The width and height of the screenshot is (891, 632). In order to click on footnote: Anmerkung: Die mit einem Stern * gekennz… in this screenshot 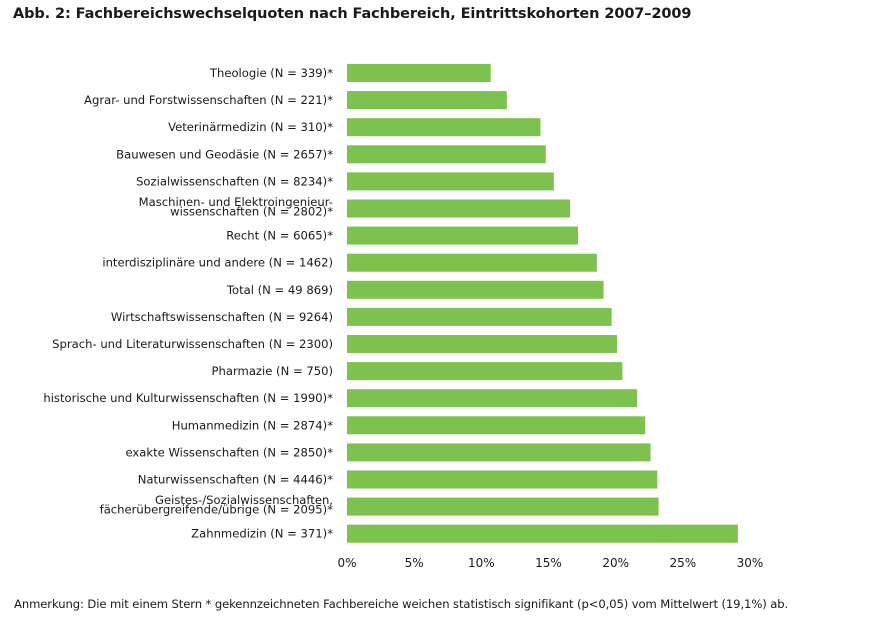, I will do `click(401, 604)`.